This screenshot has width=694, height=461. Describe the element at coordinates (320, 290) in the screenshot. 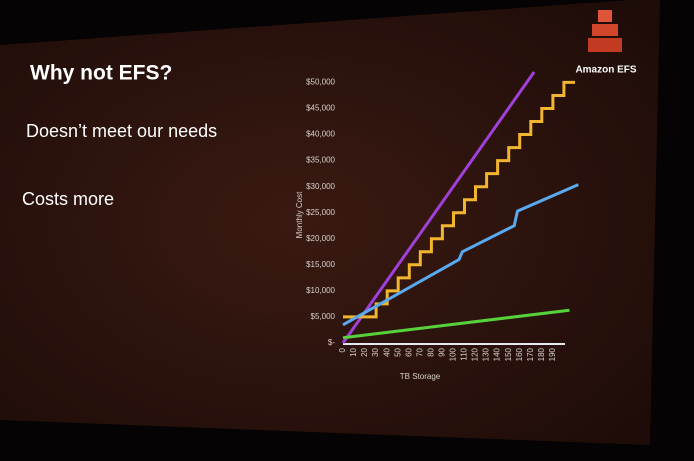

I see `y-tick-label: $10,000` at that location.